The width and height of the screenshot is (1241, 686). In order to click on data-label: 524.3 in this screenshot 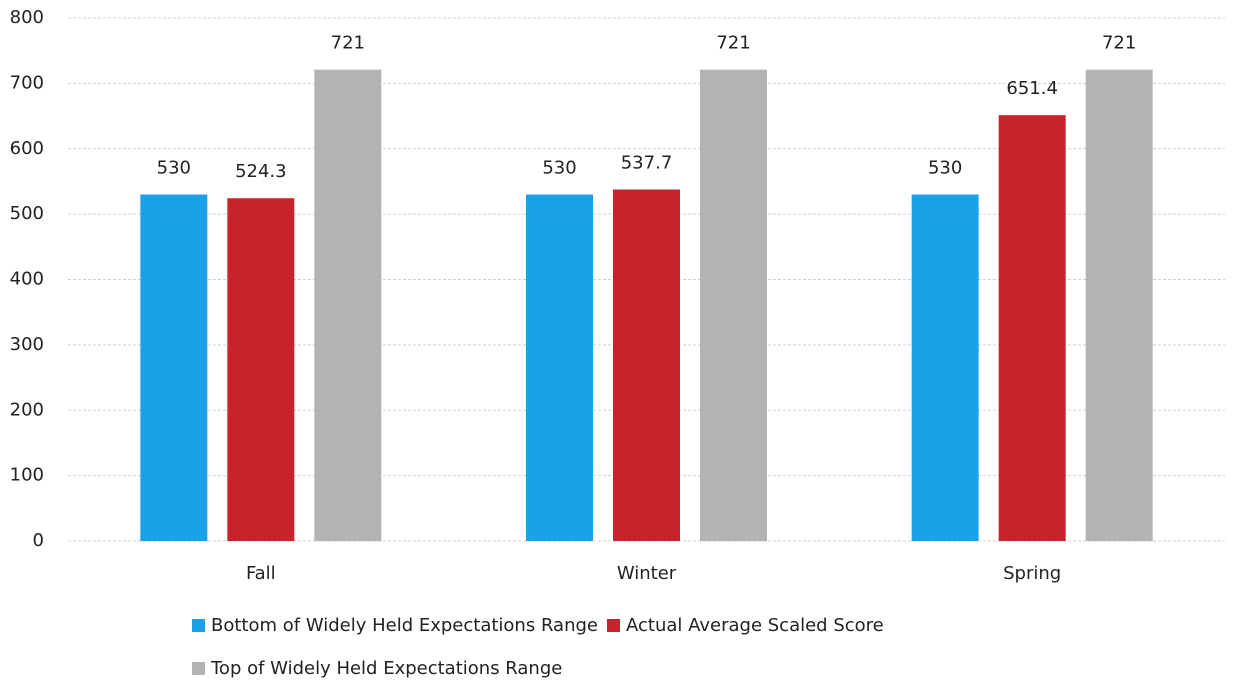, I will do `click(261, 171)`.